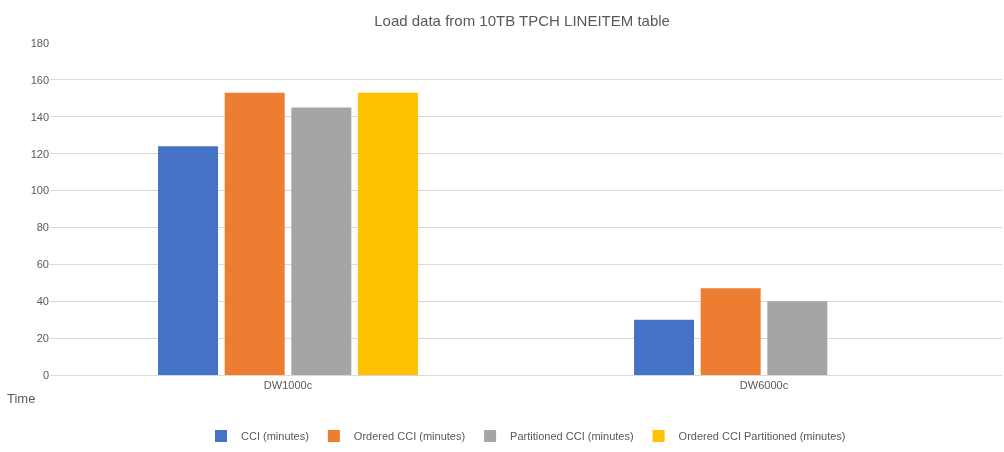 The image size is (1004, 452). Describe the element at coordinates (42, 337) in the screenshot. I see `y-tick-label: 20` at that location.